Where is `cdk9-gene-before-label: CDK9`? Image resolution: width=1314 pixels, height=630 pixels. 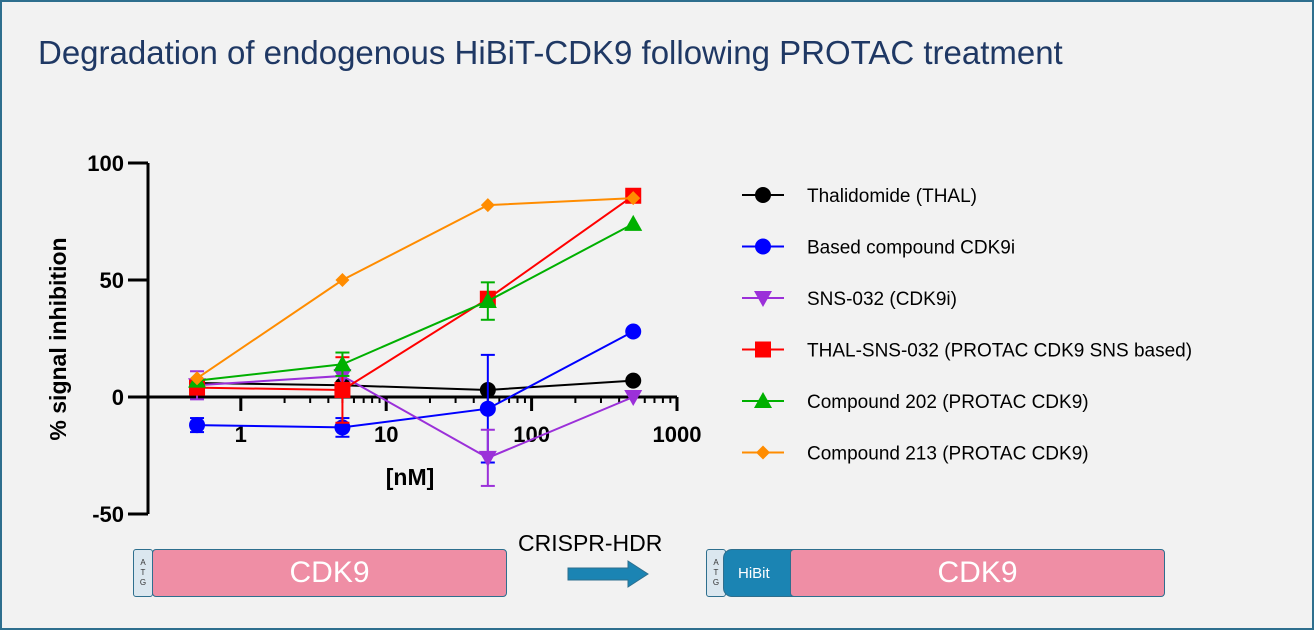 cdk9-gene-before-label: CDK9 is located at coordinates (329, 572).